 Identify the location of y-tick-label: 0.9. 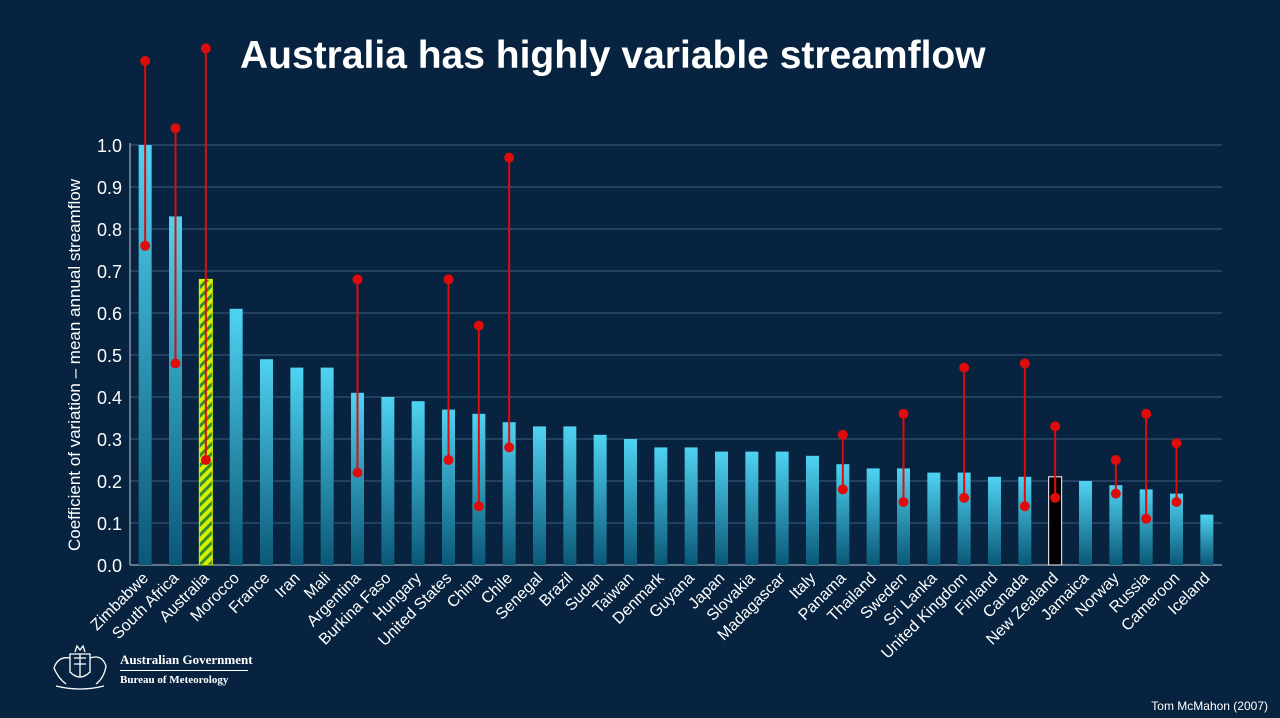
(109, 188).